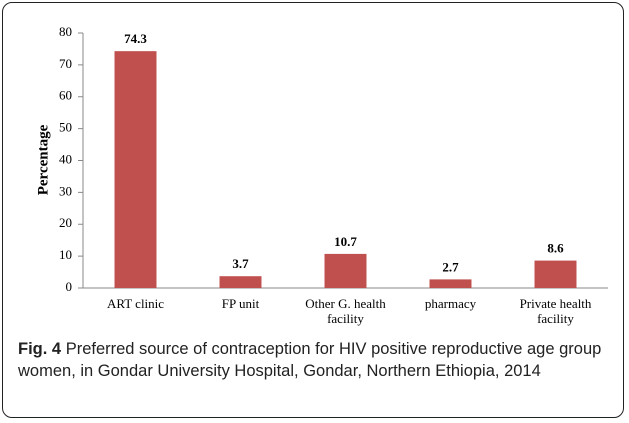 The width and height of the screenshot is (629, 423). What do you see at coordinates (135, 38) in the screenshot?
I see `data-label: 74.3` at bounding box center [135, 38].